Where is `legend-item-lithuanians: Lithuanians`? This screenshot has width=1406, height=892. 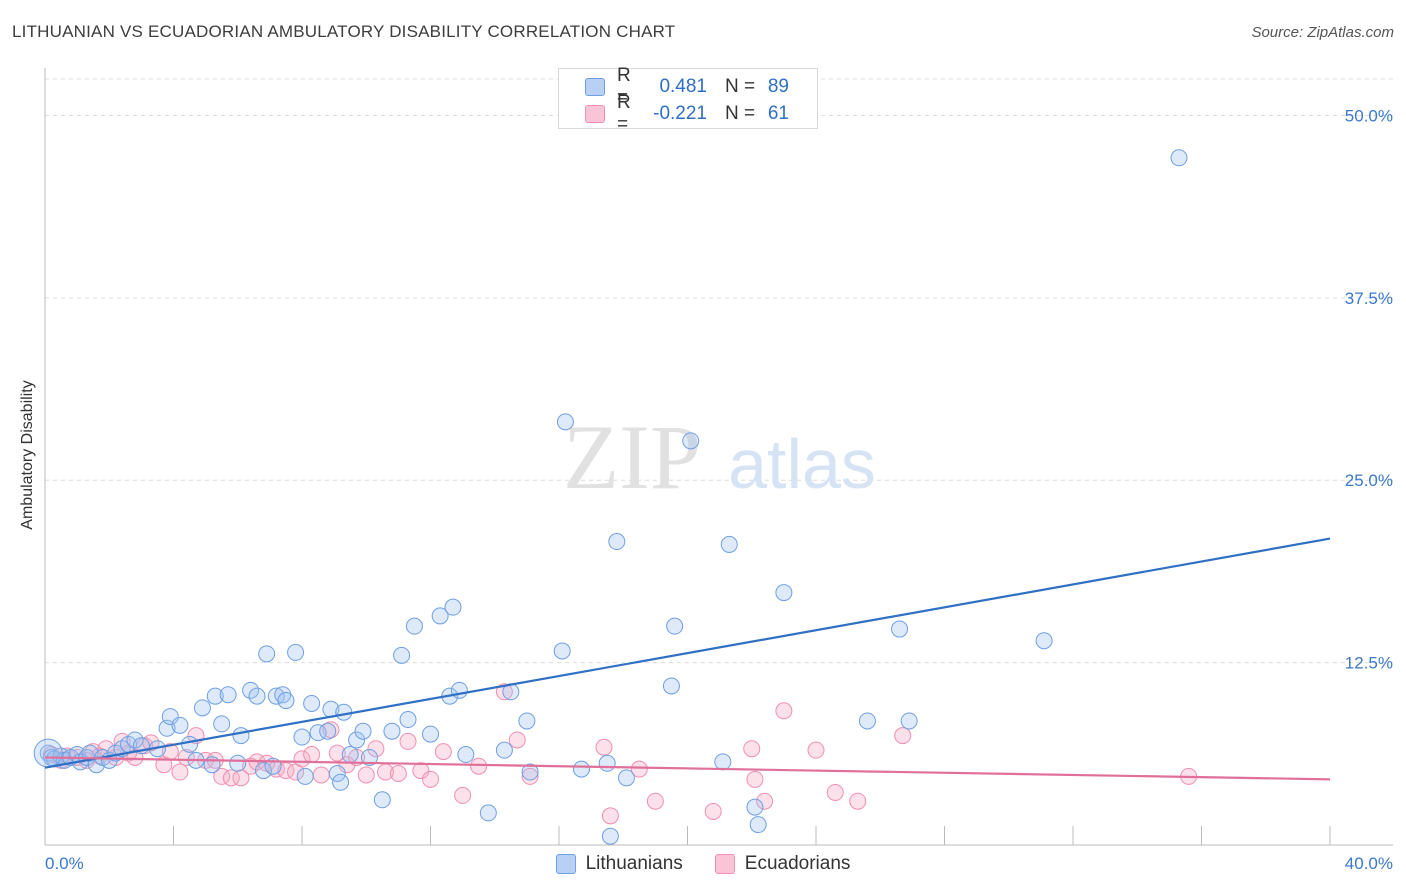
legend-item-lithuanians: Lithuanians is located at coordinates (619, 864).